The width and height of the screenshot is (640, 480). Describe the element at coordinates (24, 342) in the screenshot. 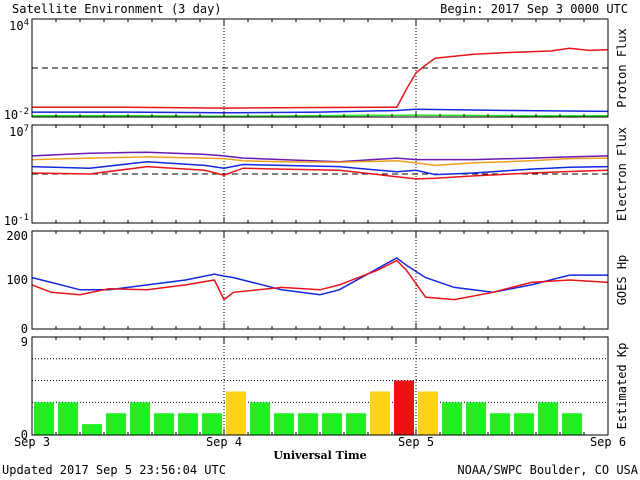

I see `y-tick-label: 9` at that location.